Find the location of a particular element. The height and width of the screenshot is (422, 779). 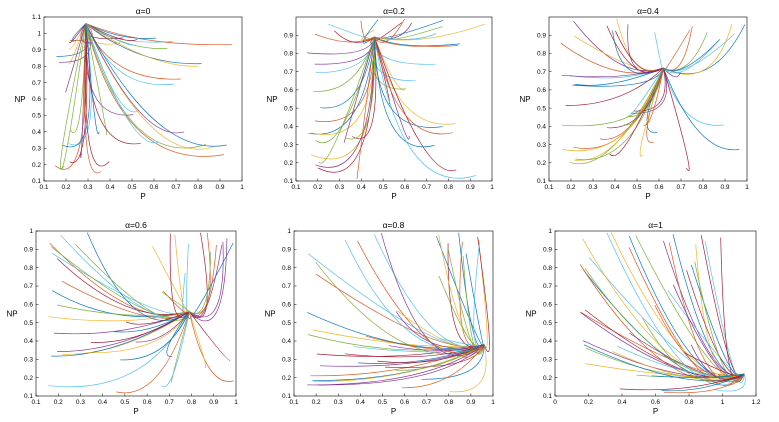

plot-frame is located at coordinates (393, 313).